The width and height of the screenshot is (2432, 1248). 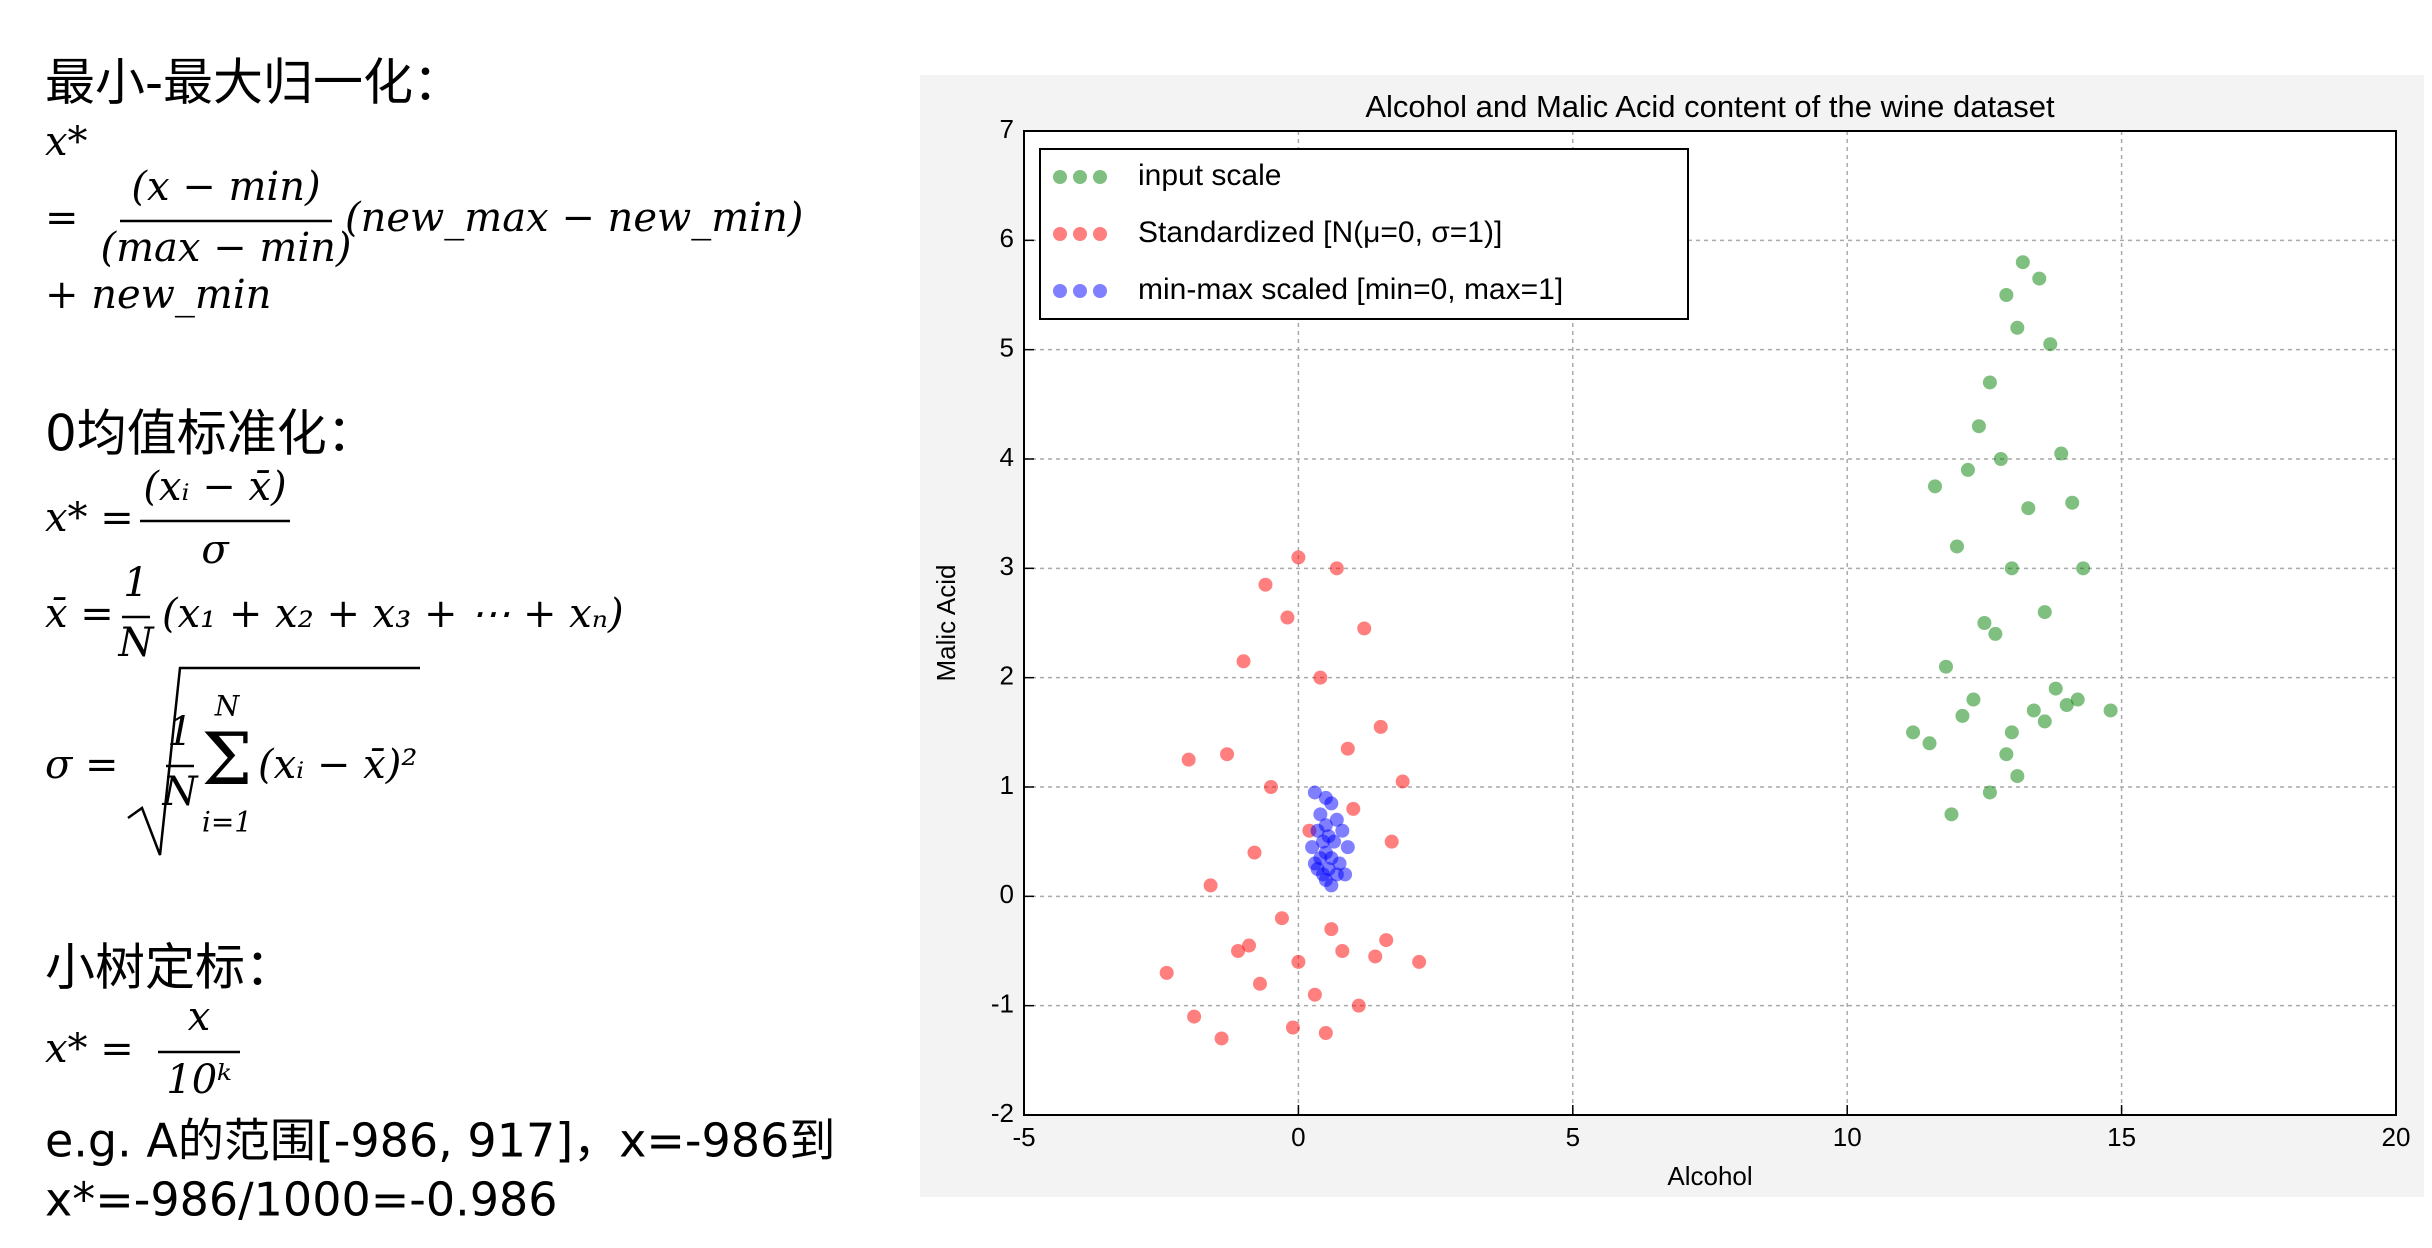 What do you see at coordinates (1298, 1137) in the screenshot?
I see `x-tick-label: 0` at bounding box center [1298, 1137].